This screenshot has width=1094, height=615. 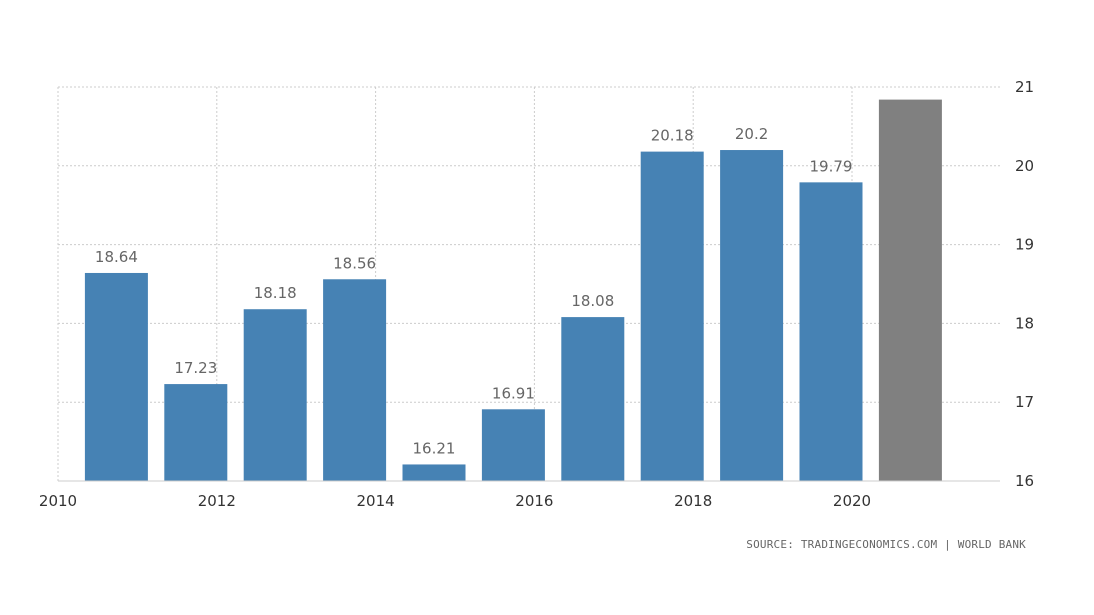 I want to click on bar-value-label: 20.2, so click(x=751, y=134).